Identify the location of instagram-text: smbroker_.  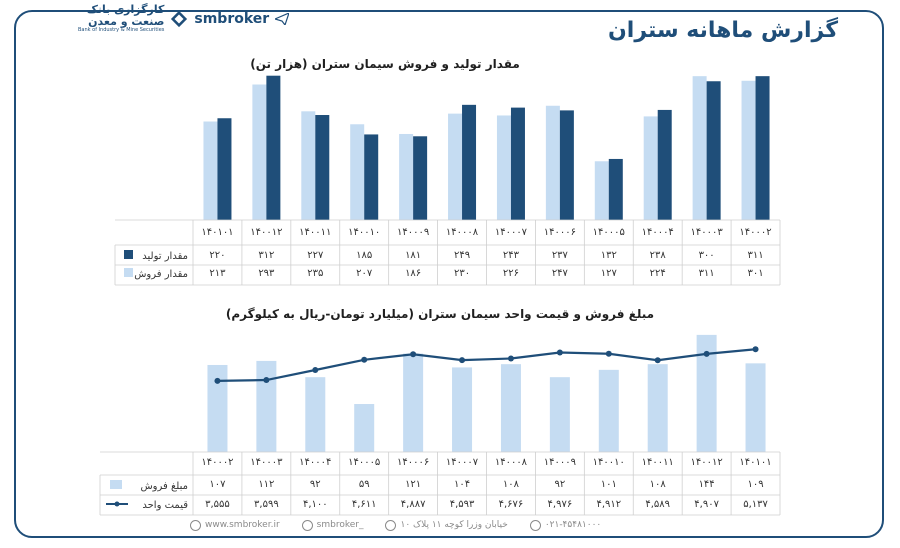
(340, 525).